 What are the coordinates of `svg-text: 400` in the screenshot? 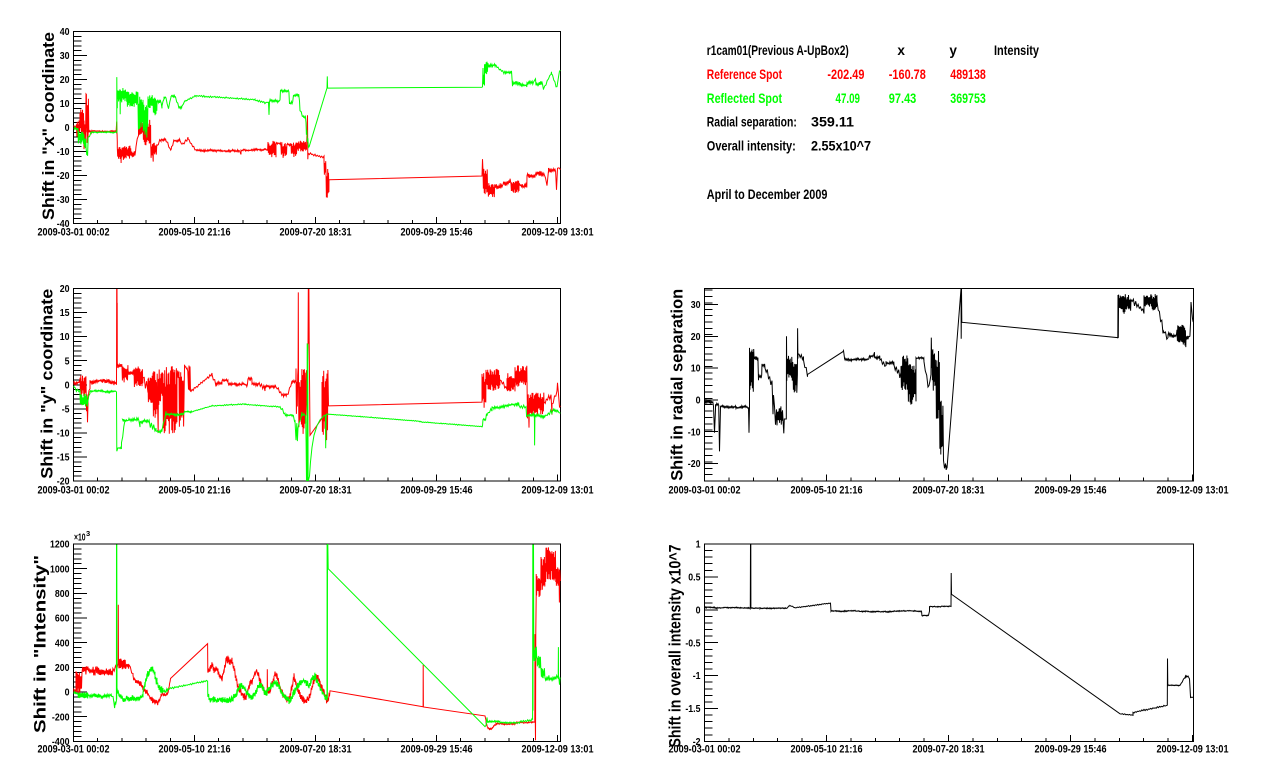 It's located at (62, 643).